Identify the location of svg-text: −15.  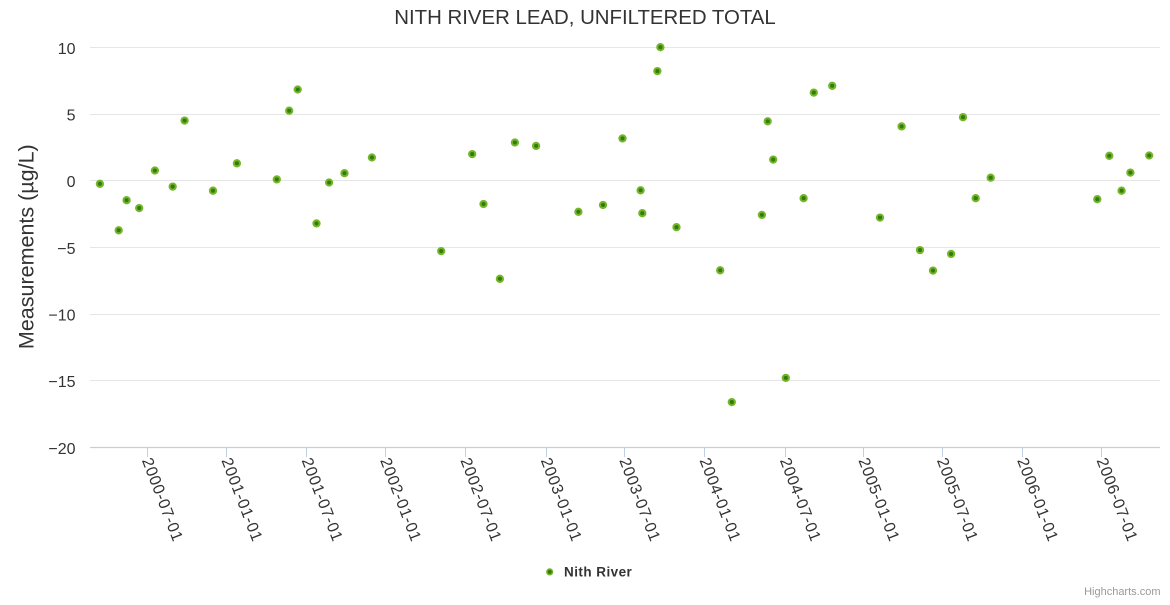
(61, 382).